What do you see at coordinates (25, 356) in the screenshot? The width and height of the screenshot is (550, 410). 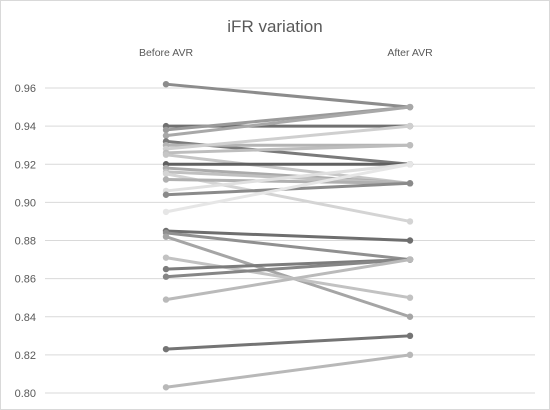 I see `y-tick-label: 0.82` at bounding box center [25, 356].